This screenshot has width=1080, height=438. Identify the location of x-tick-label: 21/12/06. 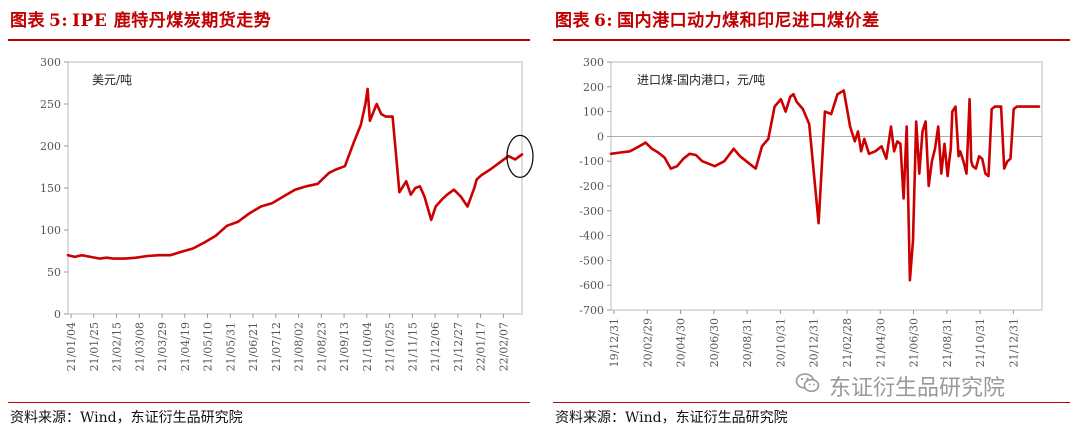
(435, 346).